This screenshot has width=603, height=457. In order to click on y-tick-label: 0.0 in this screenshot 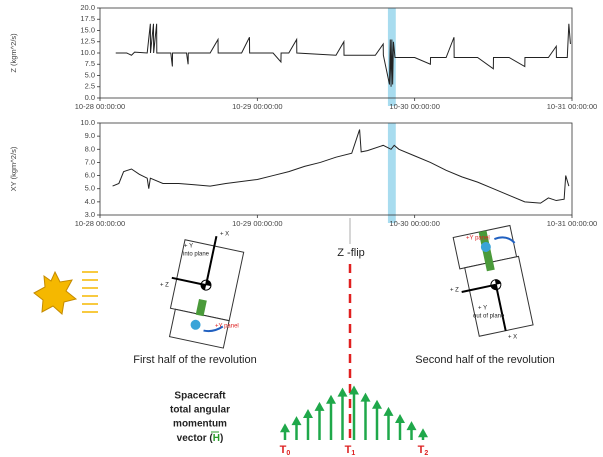, I will do `click(90, 97)`.